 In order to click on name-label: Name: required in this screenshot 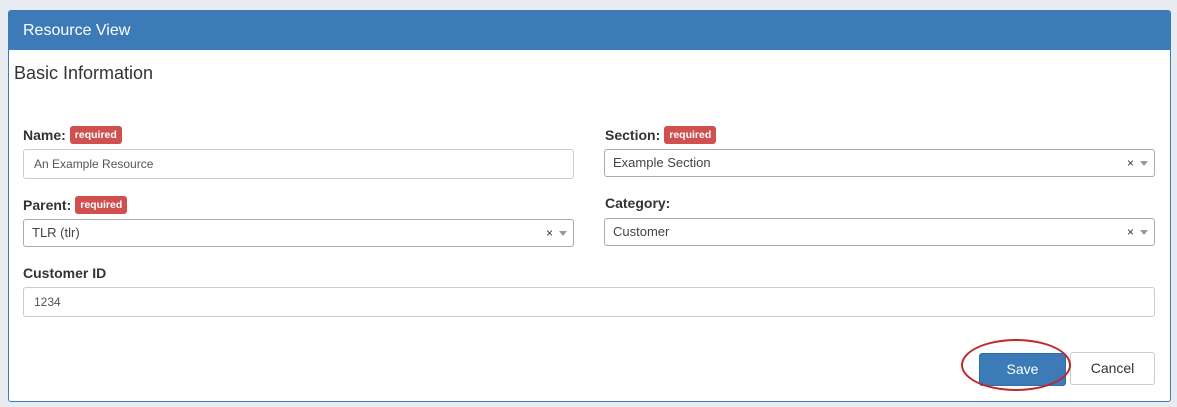, I will do `click(72, 135)`.